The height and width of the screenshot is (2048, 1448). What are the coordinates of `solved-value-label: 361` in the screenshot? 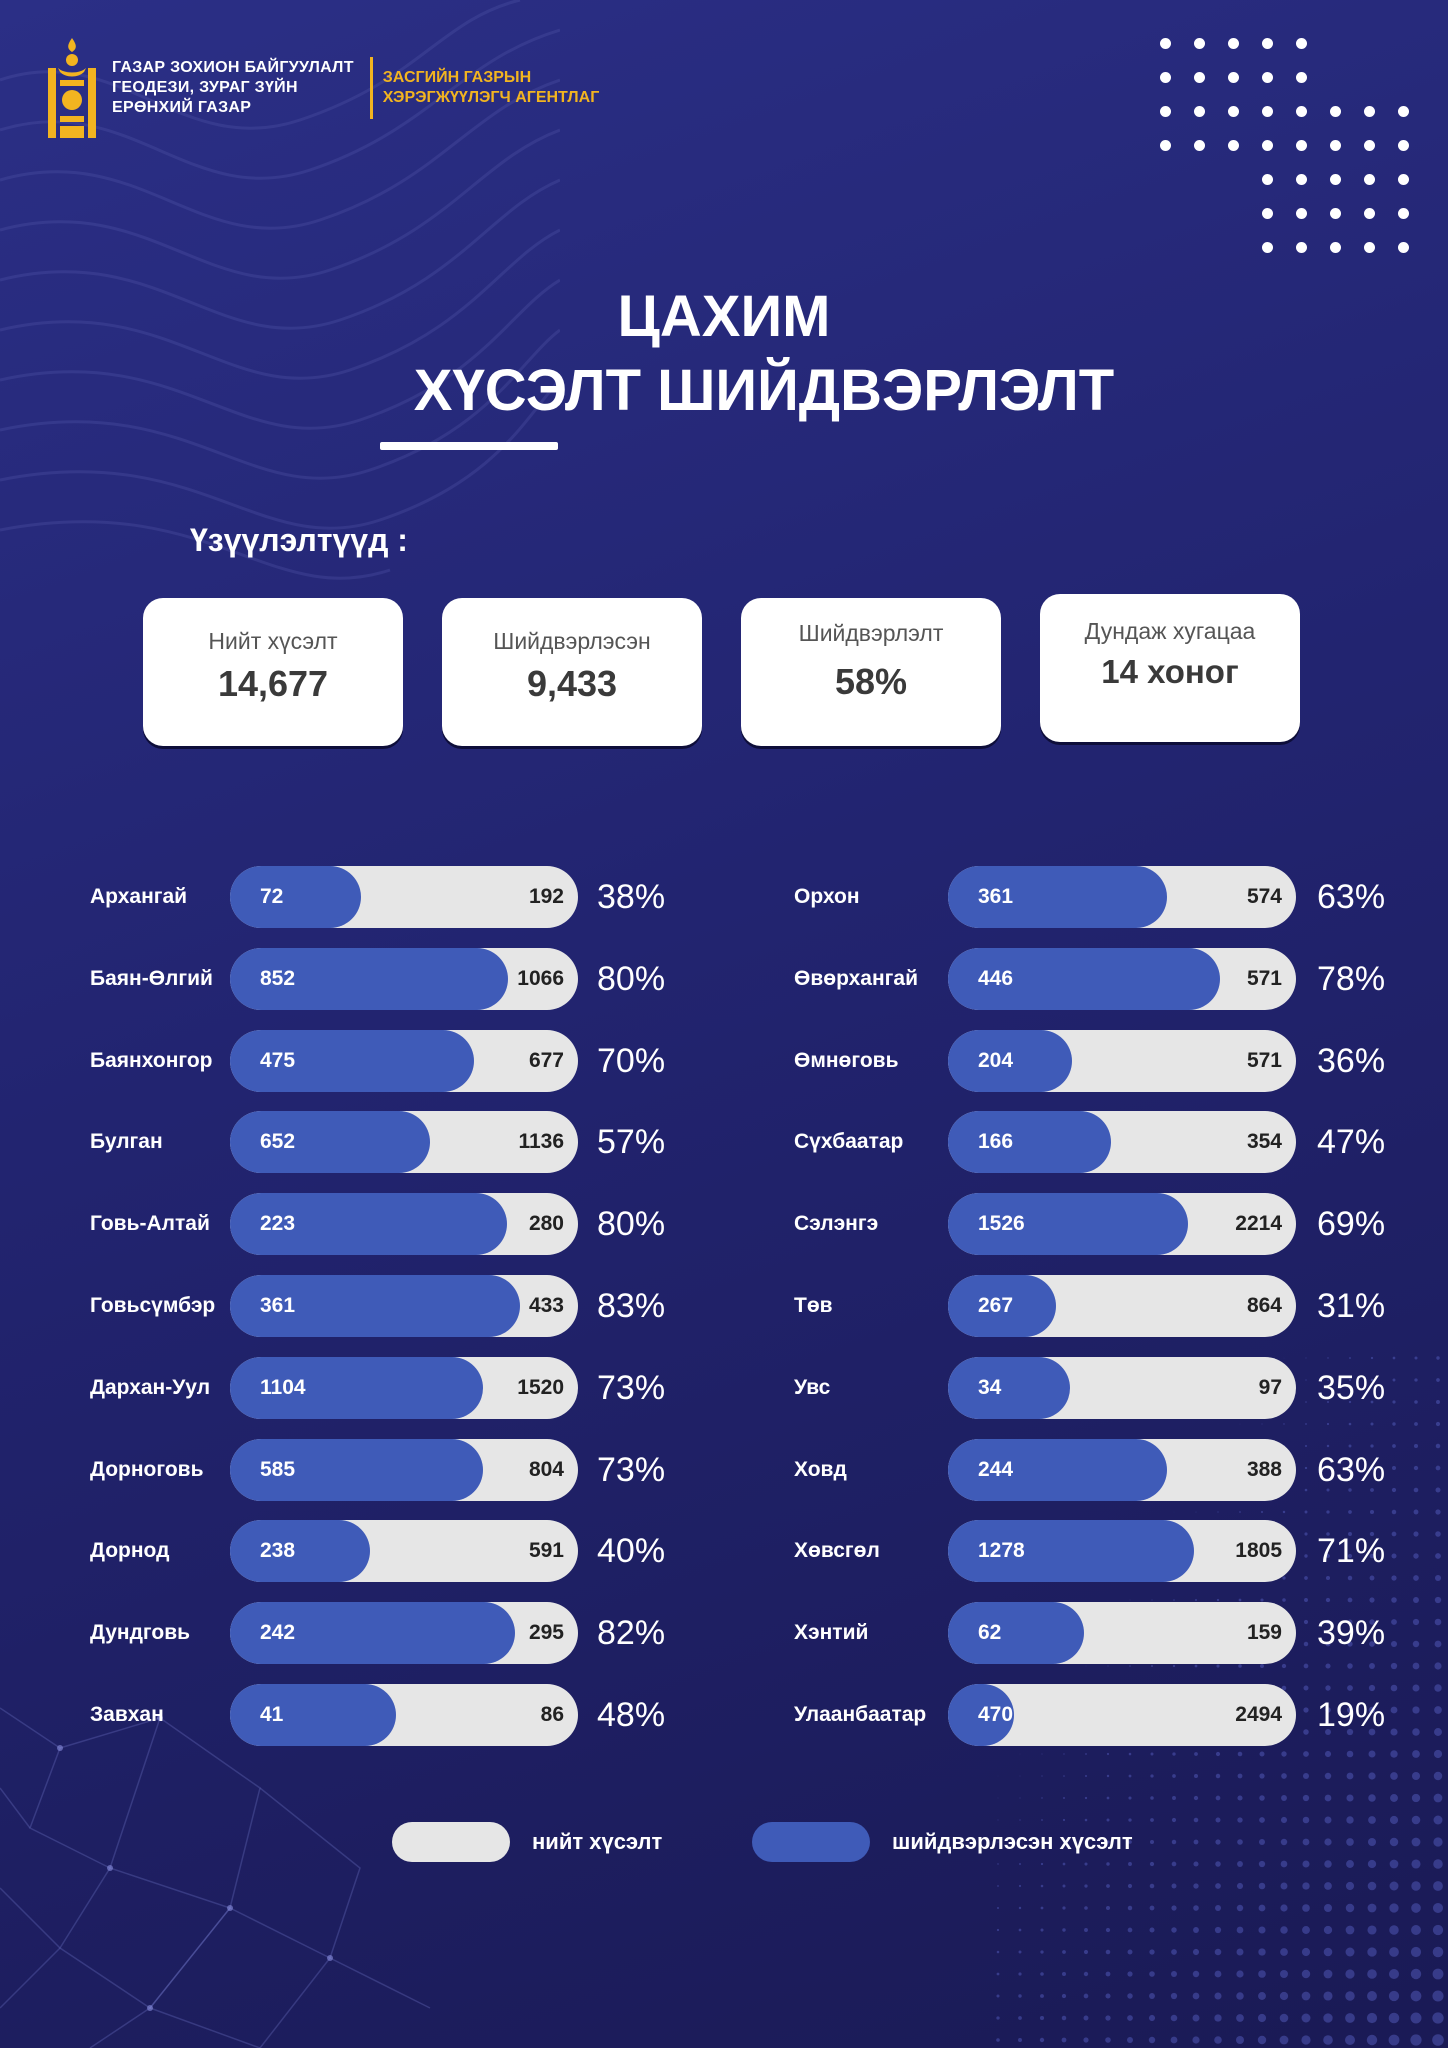 It's located at (278, 1305).